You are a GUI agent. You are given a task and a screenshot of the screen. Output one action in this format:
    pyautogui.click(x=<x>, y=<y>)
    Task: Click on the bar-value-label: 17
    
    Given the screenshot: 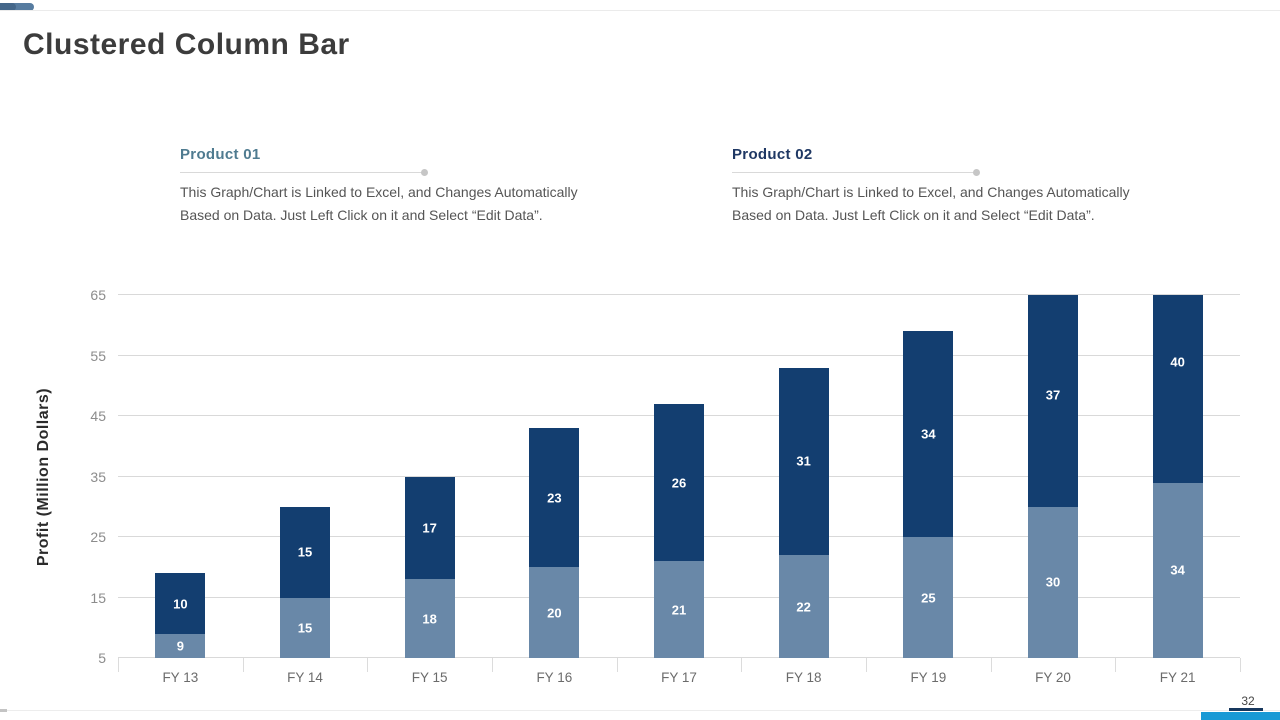 What is the action you would take?
    pyautogui.click(x=429, y=528)
    